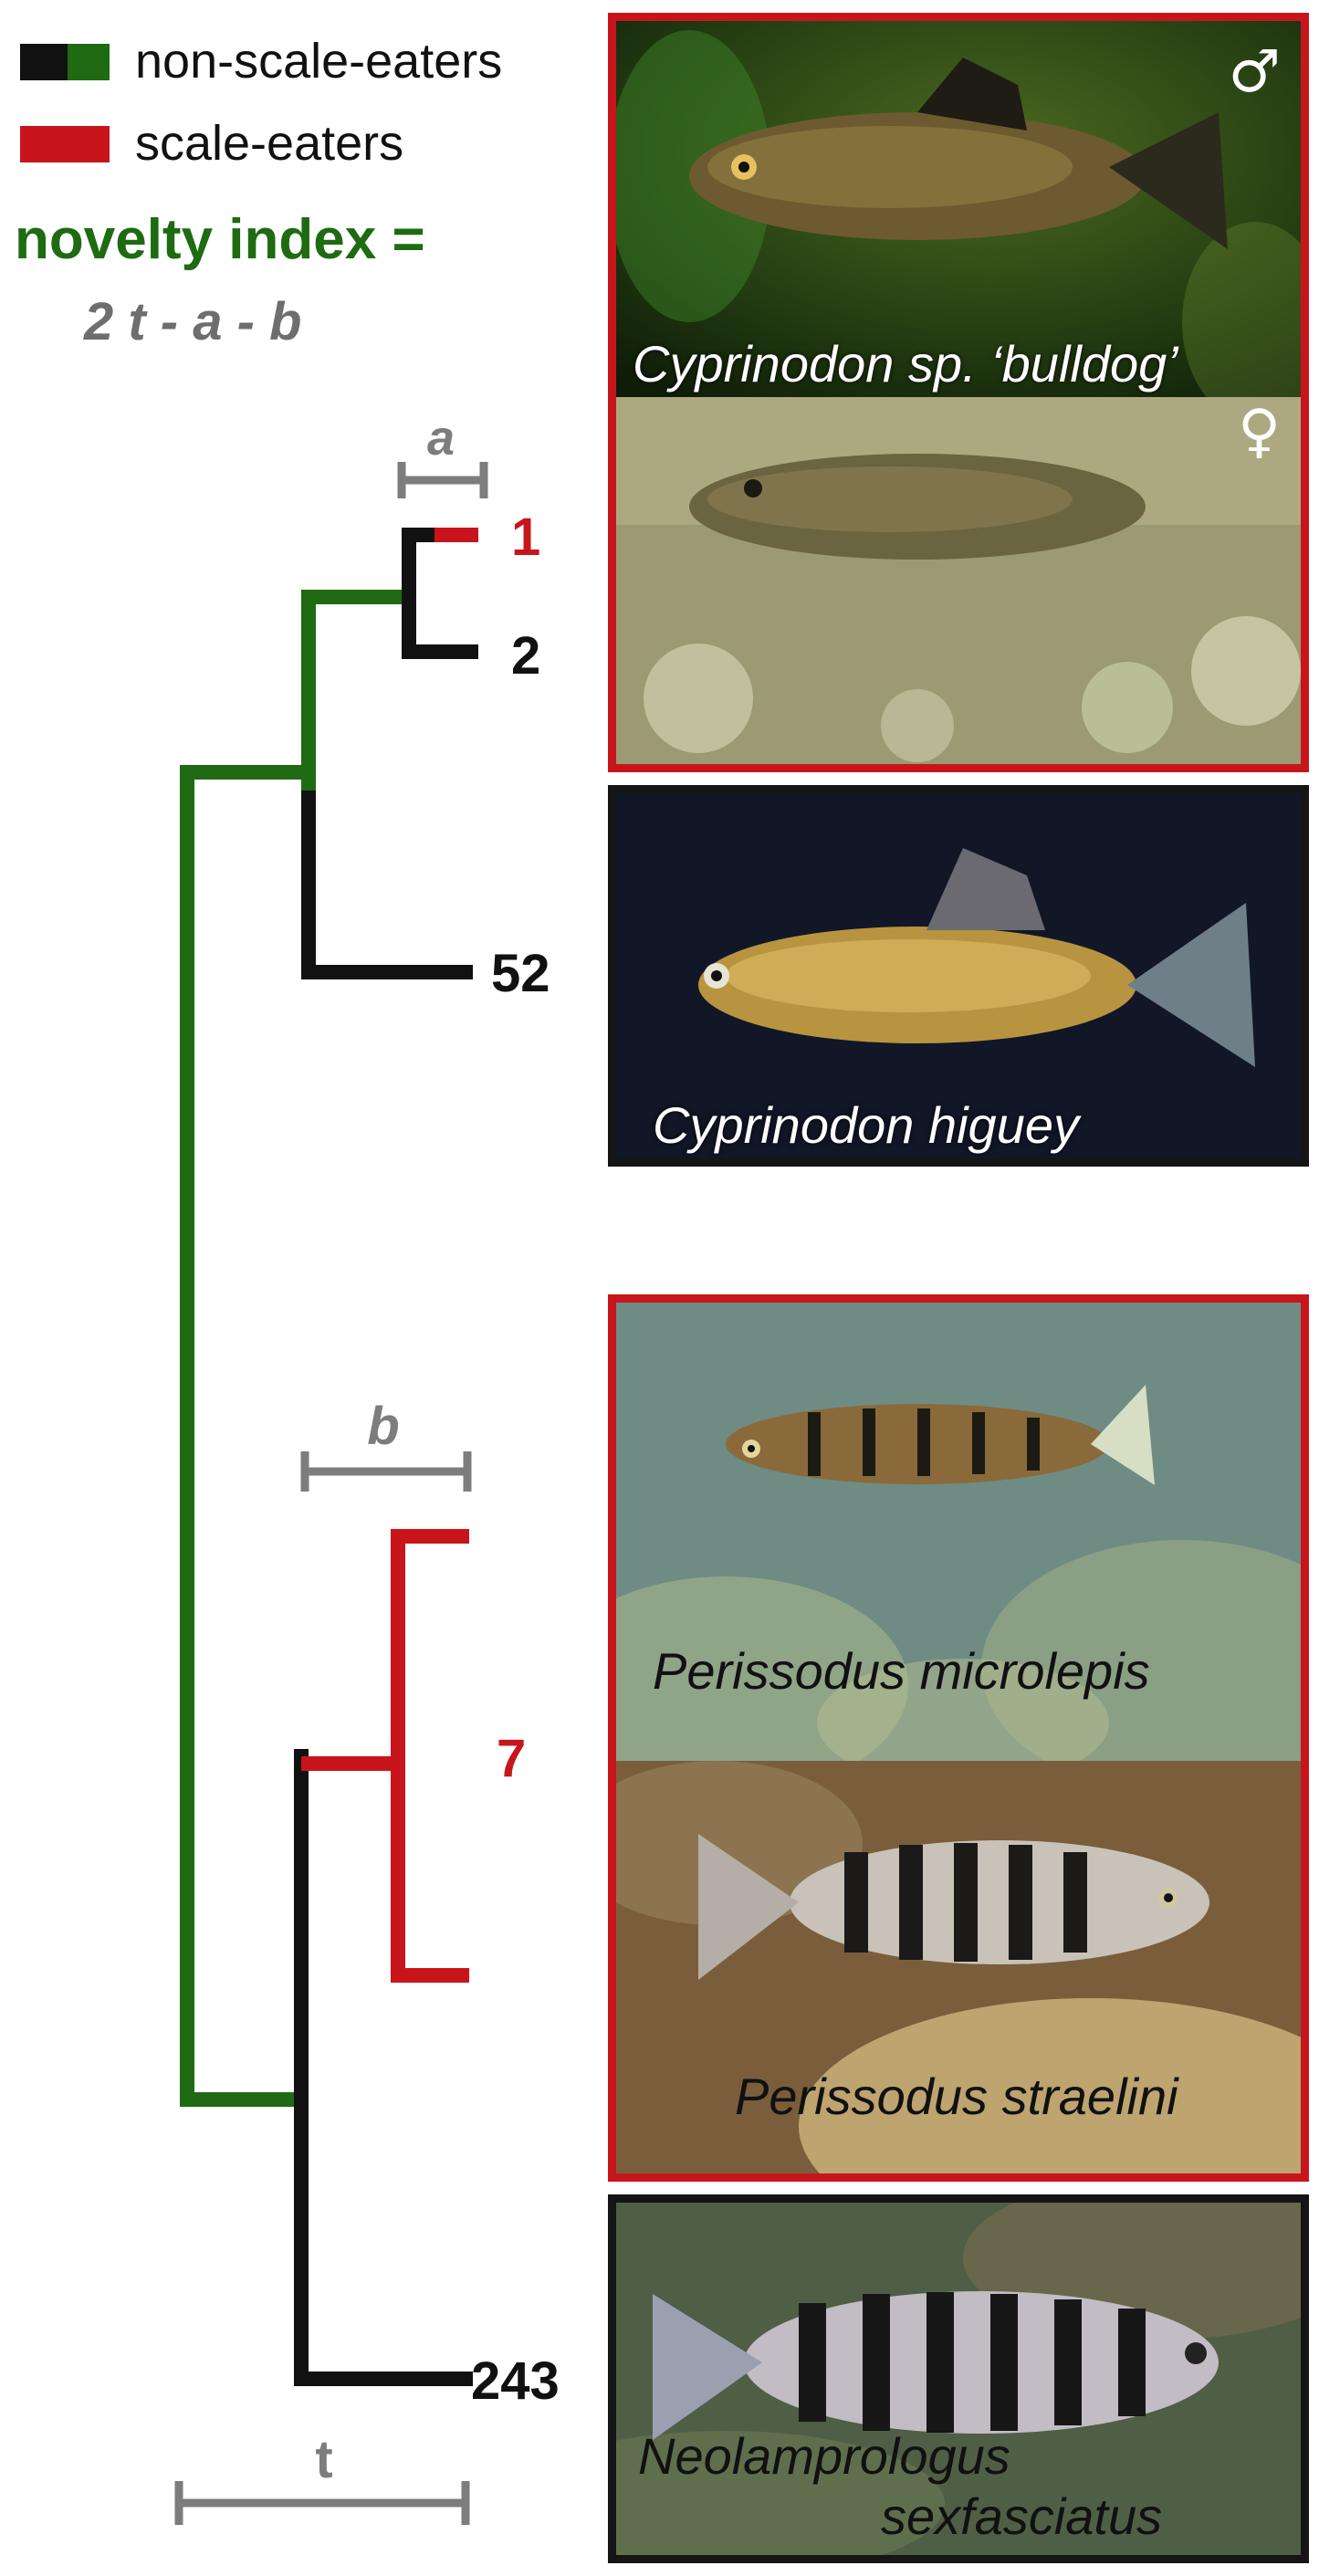  I want to click on photo-panel-sexfasciatus: Neolamprologus sexfasciatus, so click(958, 2378).